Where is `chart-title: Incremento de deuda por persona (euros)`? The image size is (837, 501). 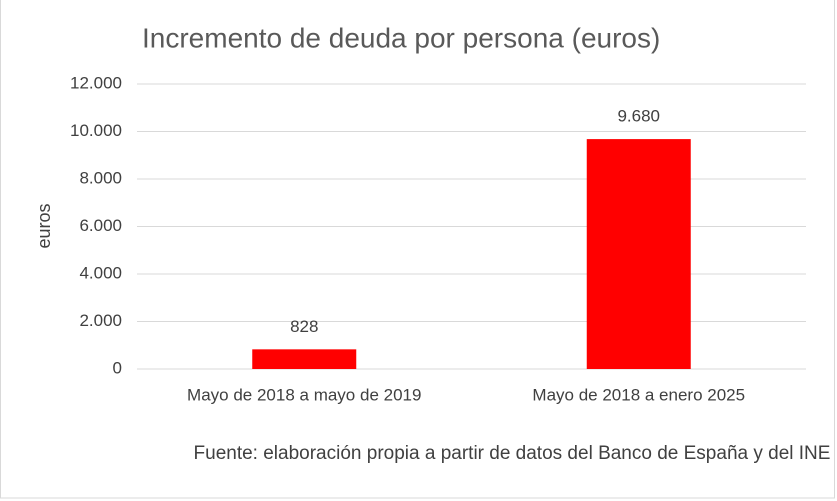
chart-title: Incremento de deuda por persona (euros) is located at coordinates (401, 37).